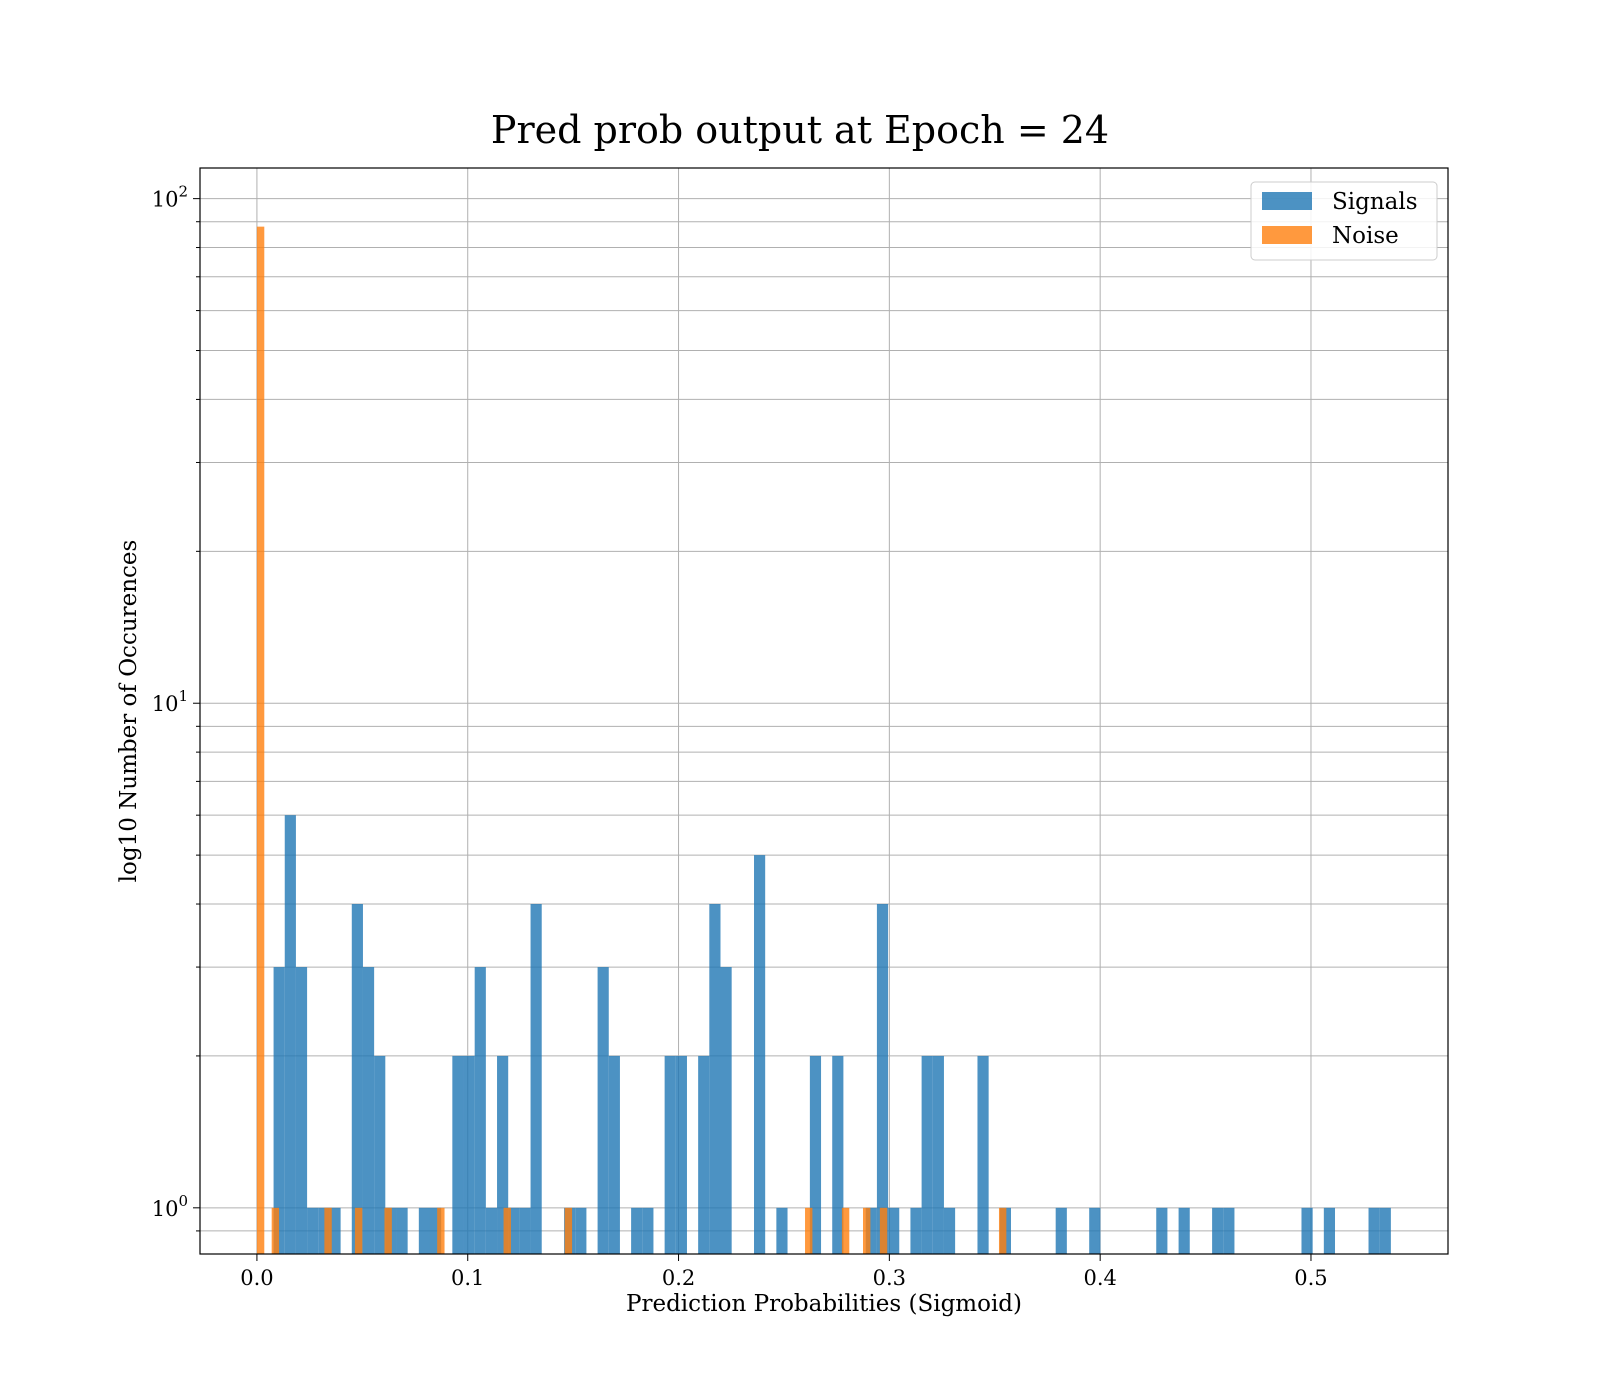 Image resolution: width=1600 pixels, height=1400 pixels. Describe the element at coordinates (183, 696) in the screenshot. I see `y-tick-label-exponent: 1` at that location.